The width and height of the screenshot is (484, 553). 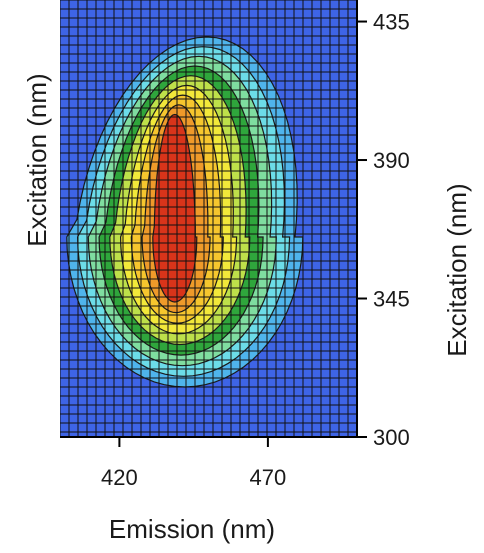 What do you see at coordinates (208, 463) in the screenshot?
I see `x-axis: 420 470` at bounding box center [208, 463].